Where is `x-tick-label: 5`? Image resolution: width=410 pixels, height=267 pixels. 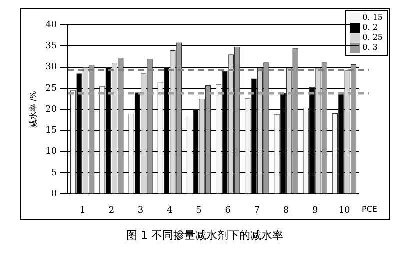 x-tick-label: 5 is located at coordinates (199, 211).